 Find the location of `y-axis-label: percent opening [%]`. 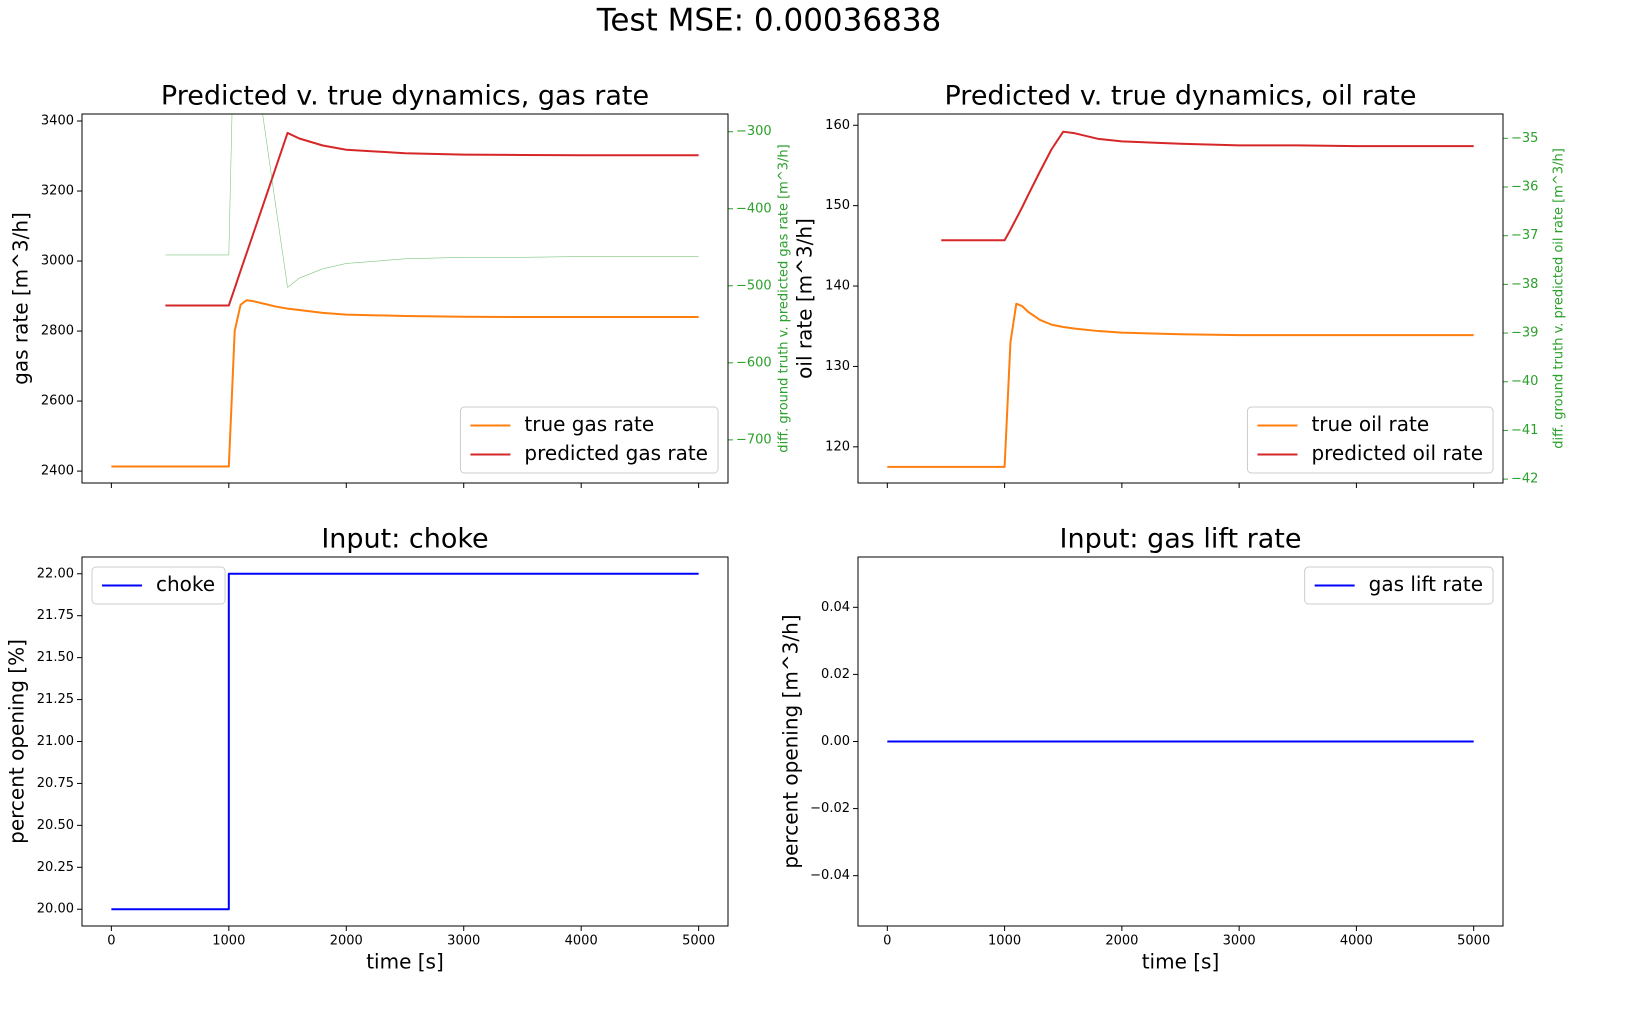

y-axis-label: percent opening [%] is located at coordinates (17, 741).